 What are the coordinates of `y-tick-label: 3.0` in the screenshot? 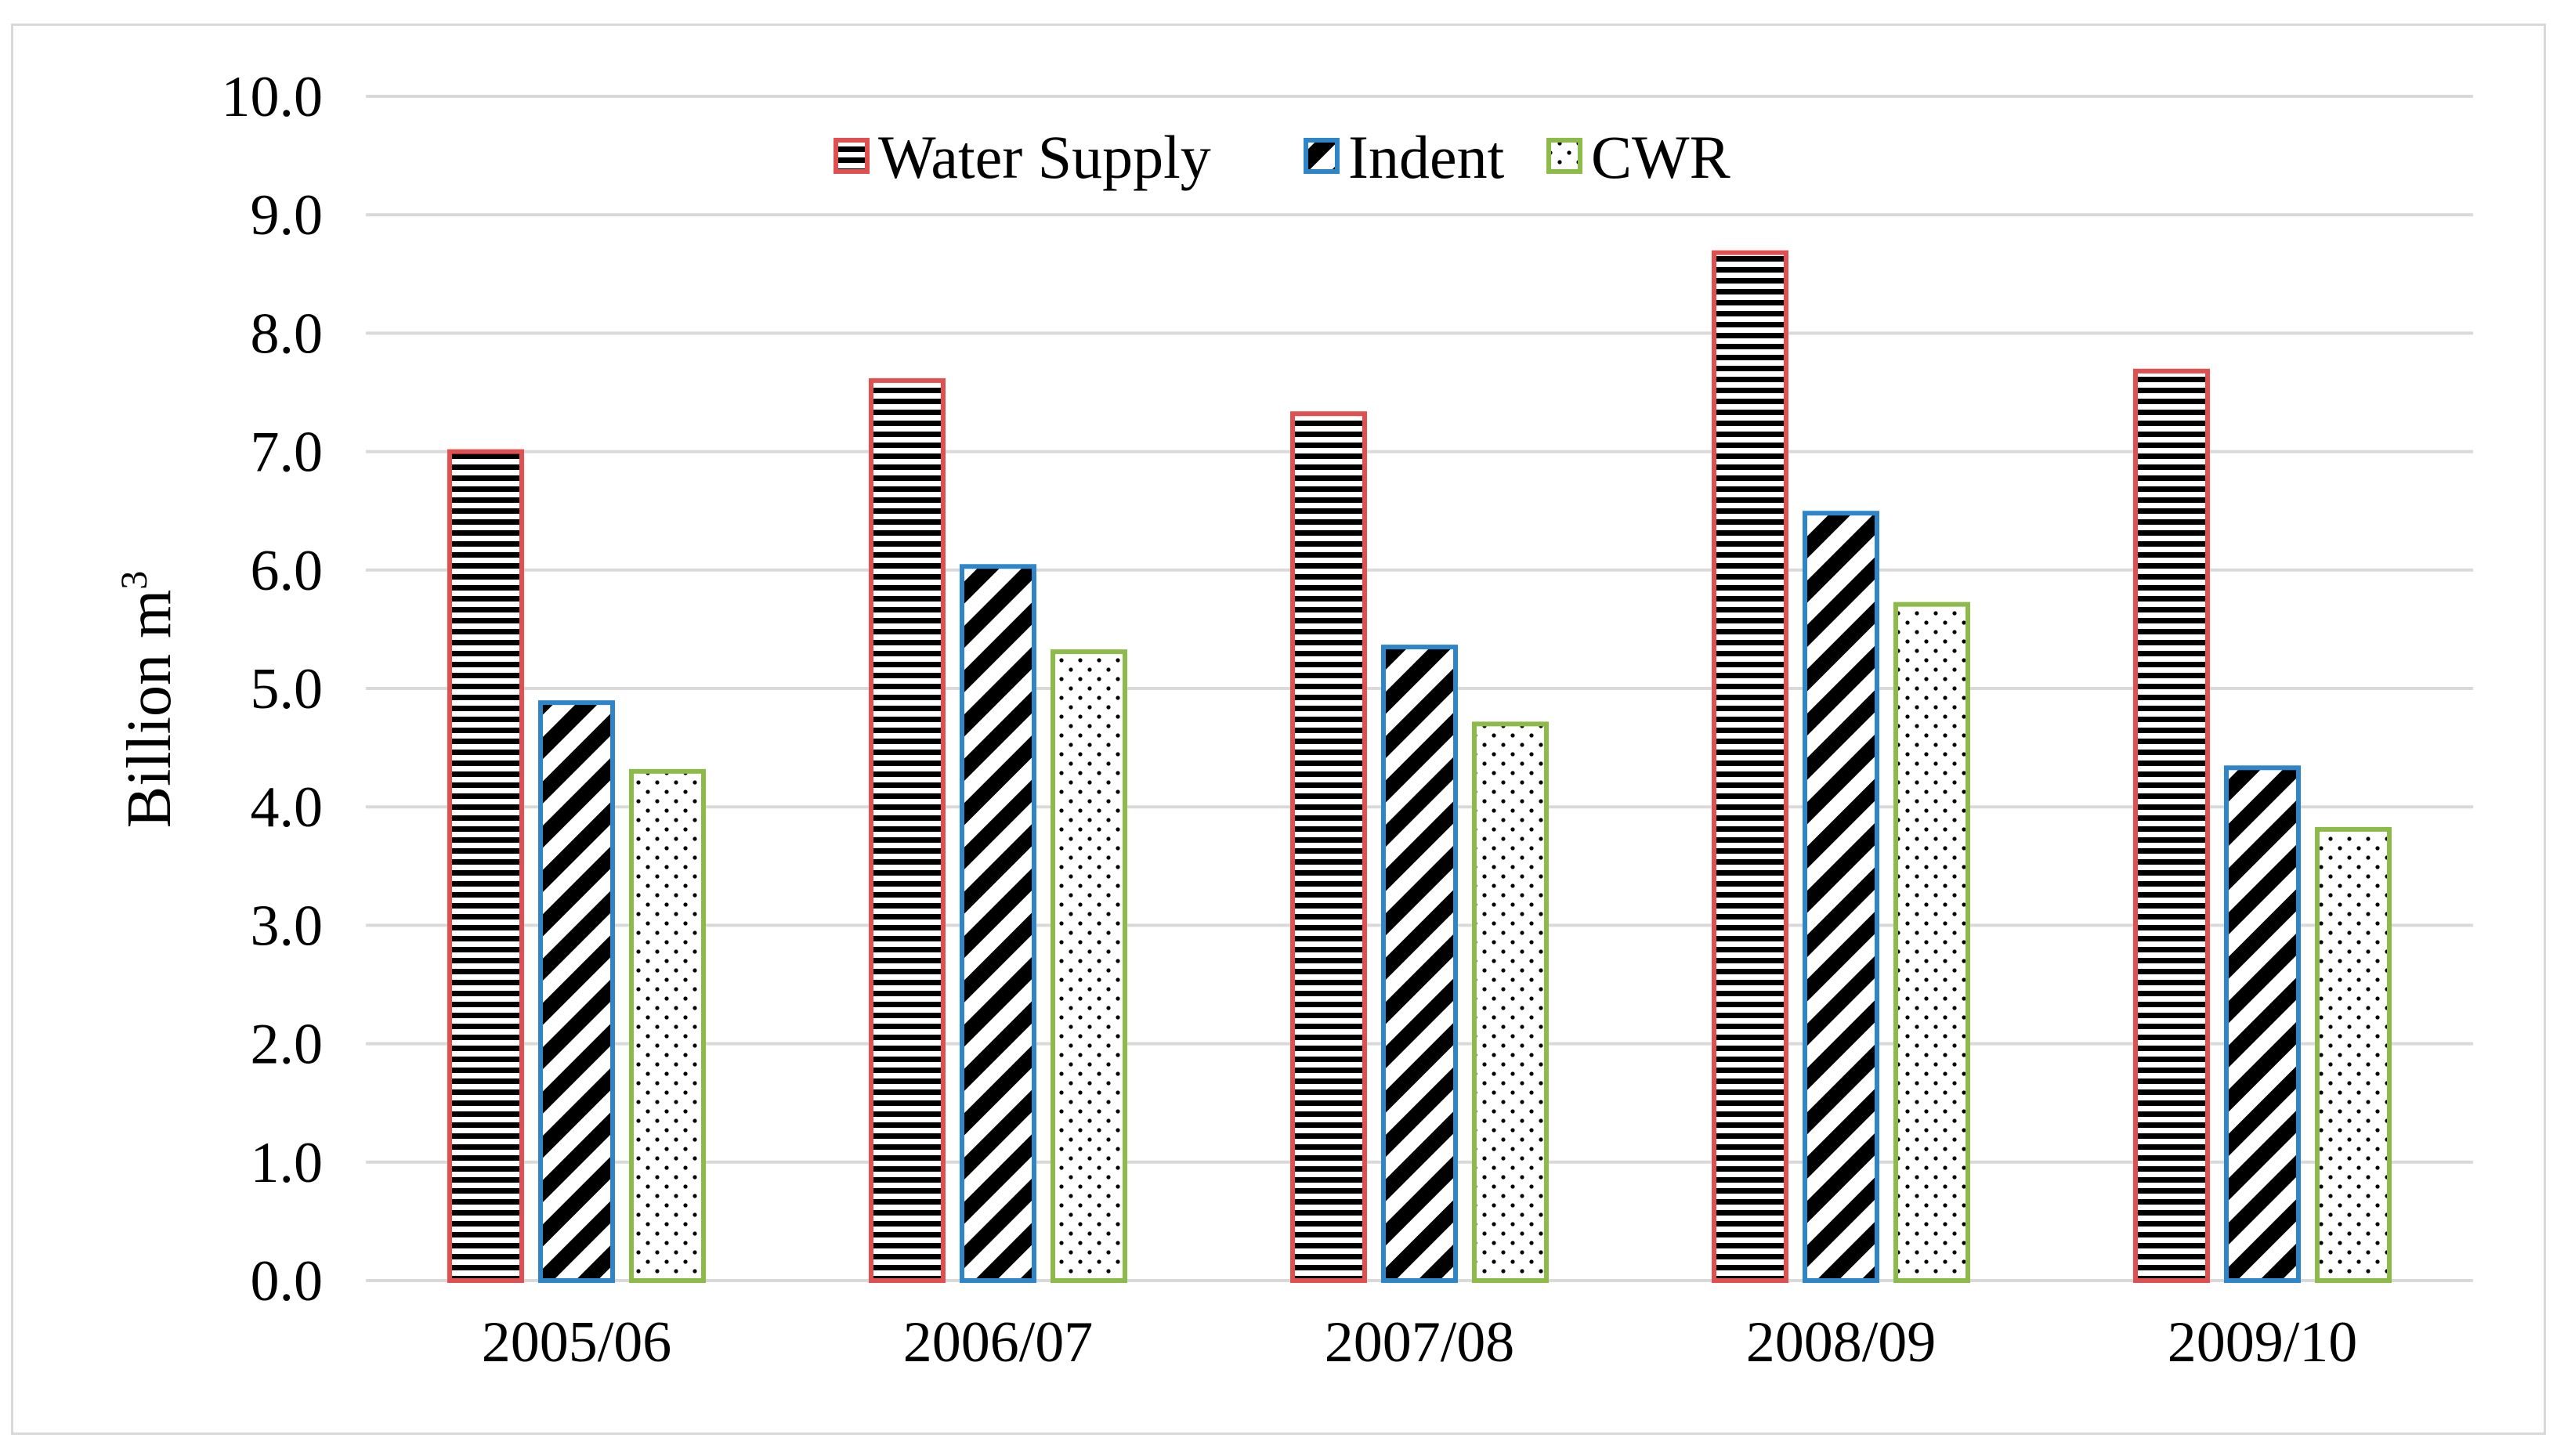 It's located at (287, 926).